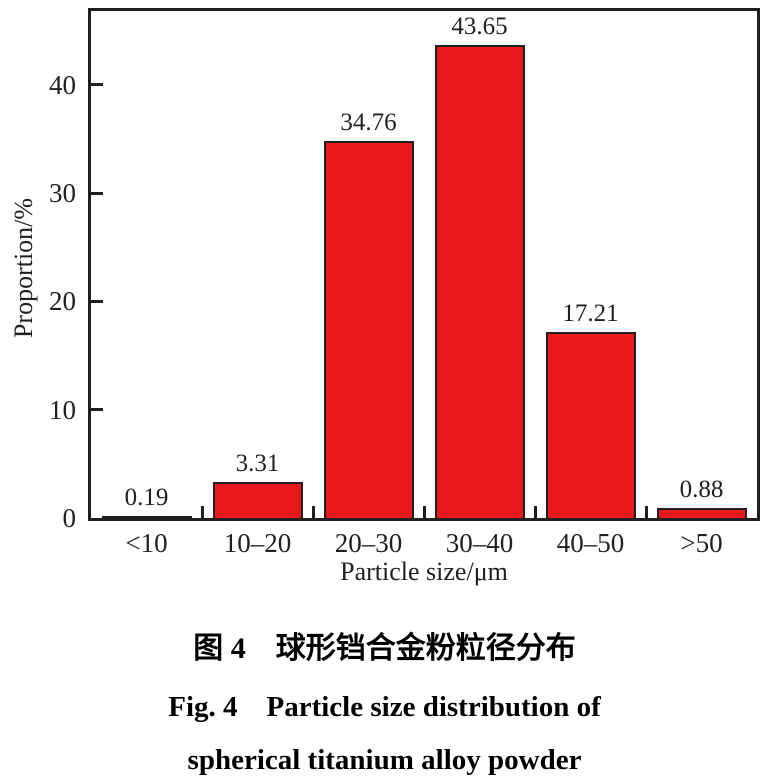 The width and height of the screenshot is (769, 777). What do you see at coordinates (424, 571) in the screenshot?
I see `x-axis-title: Particle size/μm` at bounding box center [424, 571].